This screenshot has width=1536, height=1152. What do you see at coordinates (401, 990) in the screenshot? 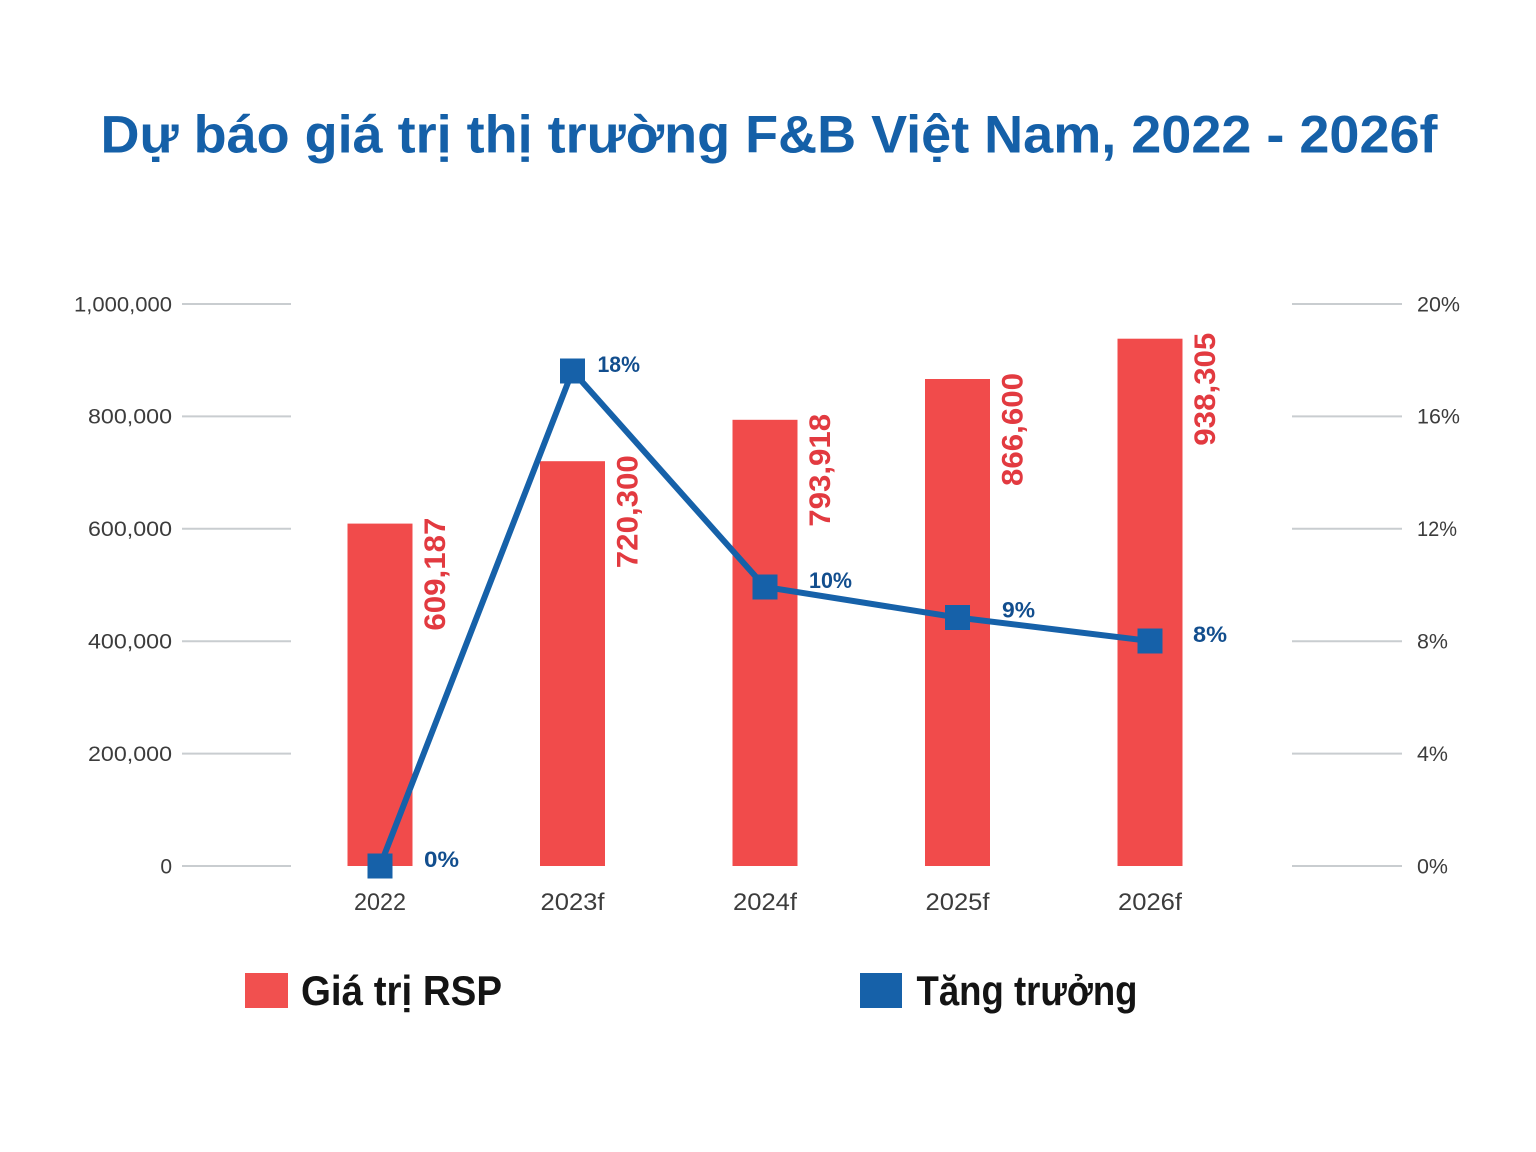
I see `svg-text: Giá trị RSP` at bounding box center [401, 990].